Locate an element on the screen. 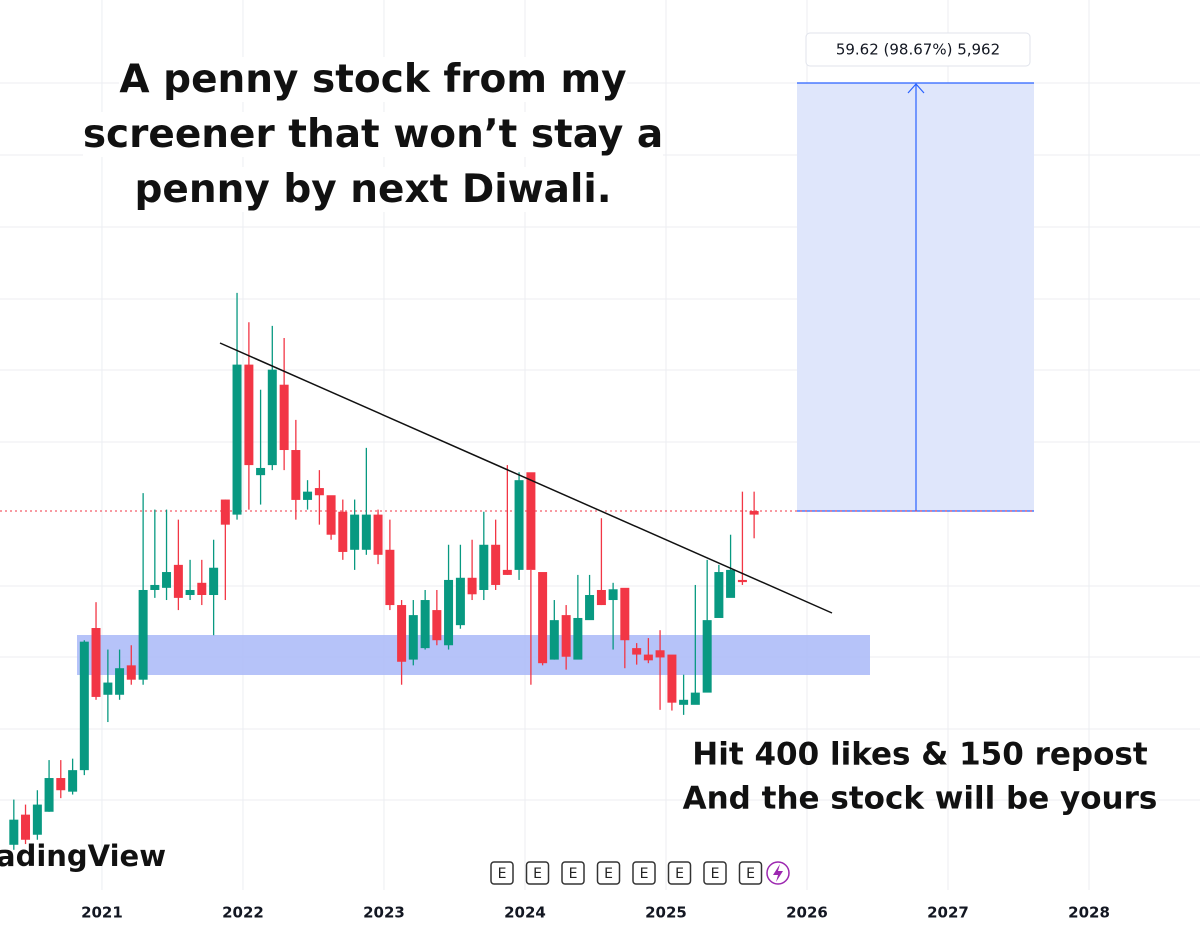 The image size is (1200, 941). annotation: And the stock will be yours is located at coordinates (920, 799).